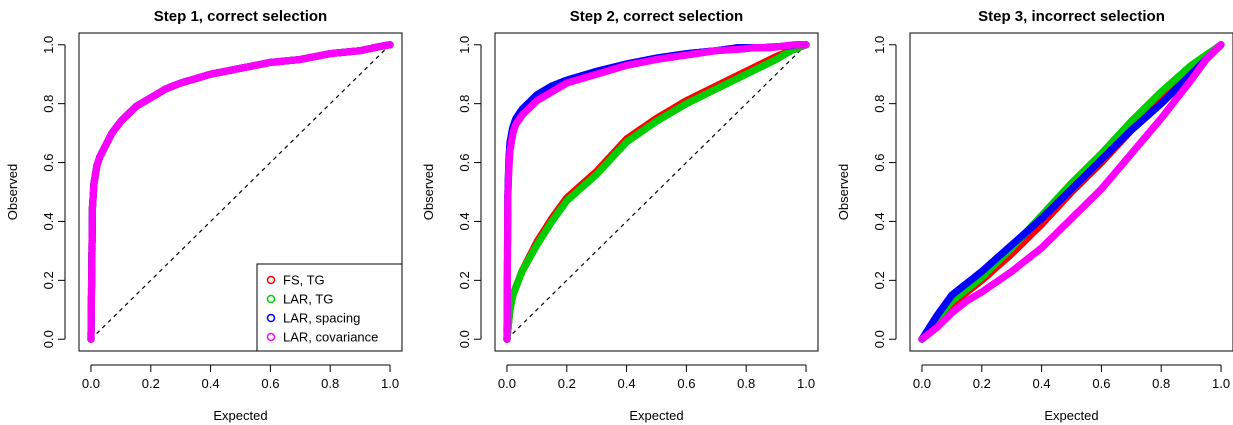 Image resolution: width=1233 pixels, height=425 pixels. Describe the element at coordinates (240, 16) in the screenshot. I see `chart-title: Step 1, correct selection` at that location.